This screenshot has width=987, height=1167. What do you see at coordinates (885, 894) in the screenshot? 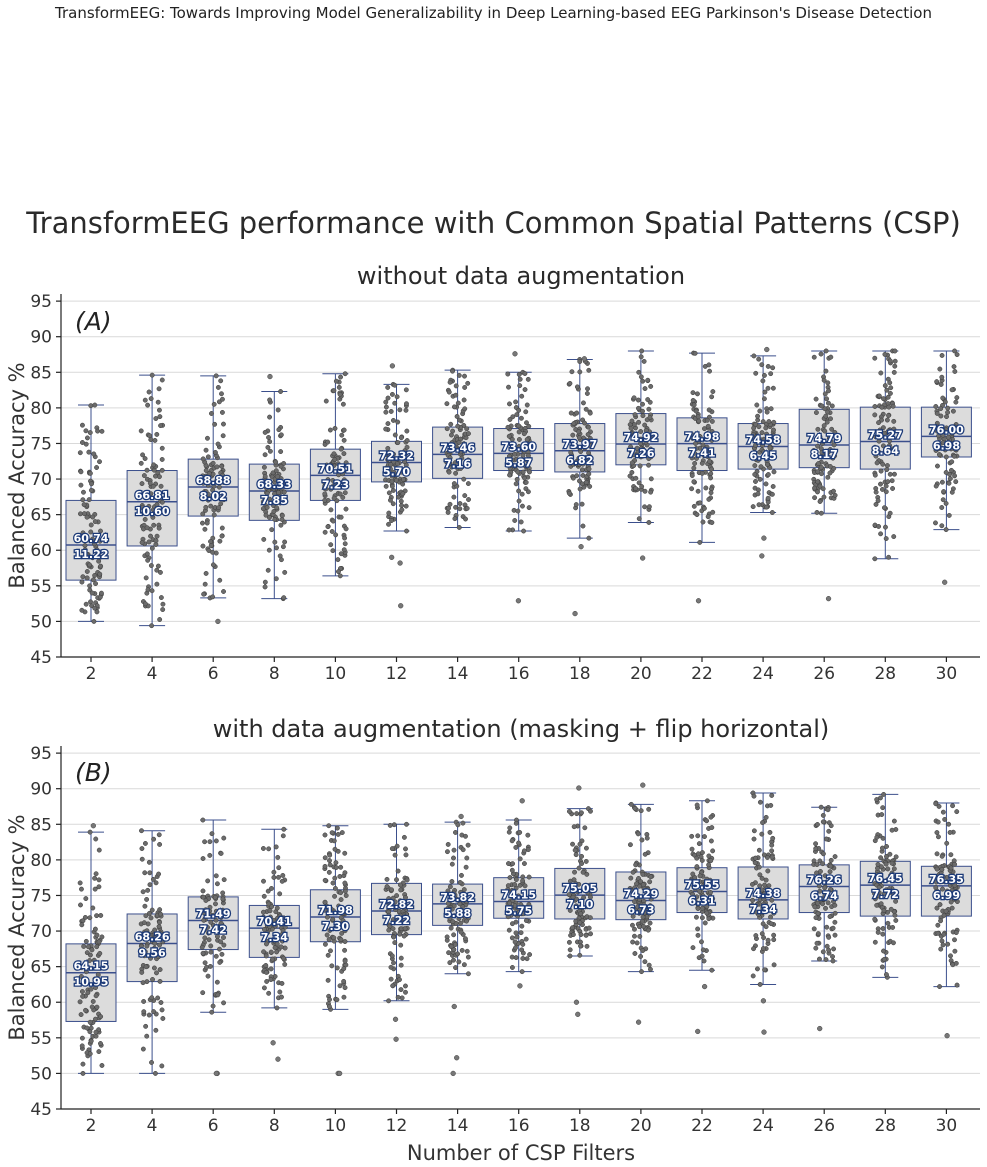
I see `iqr-value-label: 7.72` at bounding box center [885, 894].